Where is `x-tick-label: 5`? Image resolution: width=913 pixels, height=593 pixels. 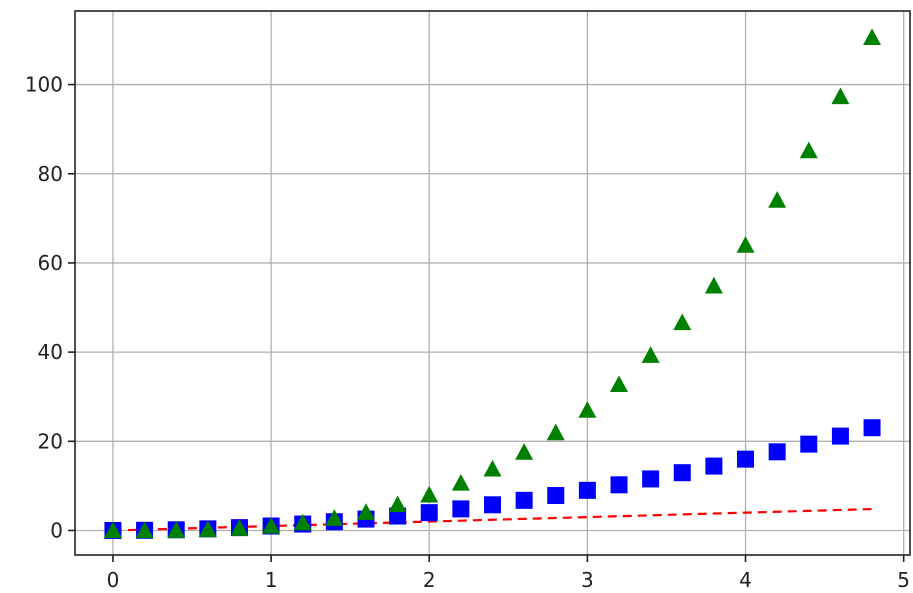
x-tick-label: 5 is located at coordinates (903, 580).